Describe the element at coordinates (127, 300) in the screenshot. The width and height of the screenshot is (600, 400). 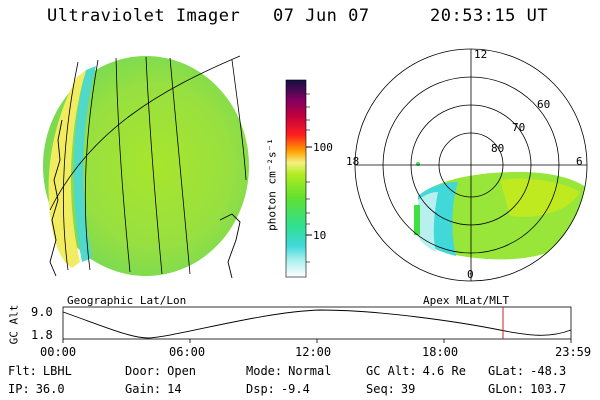
I see `geographic-caption: Geographic Lat/Lon` at that location.